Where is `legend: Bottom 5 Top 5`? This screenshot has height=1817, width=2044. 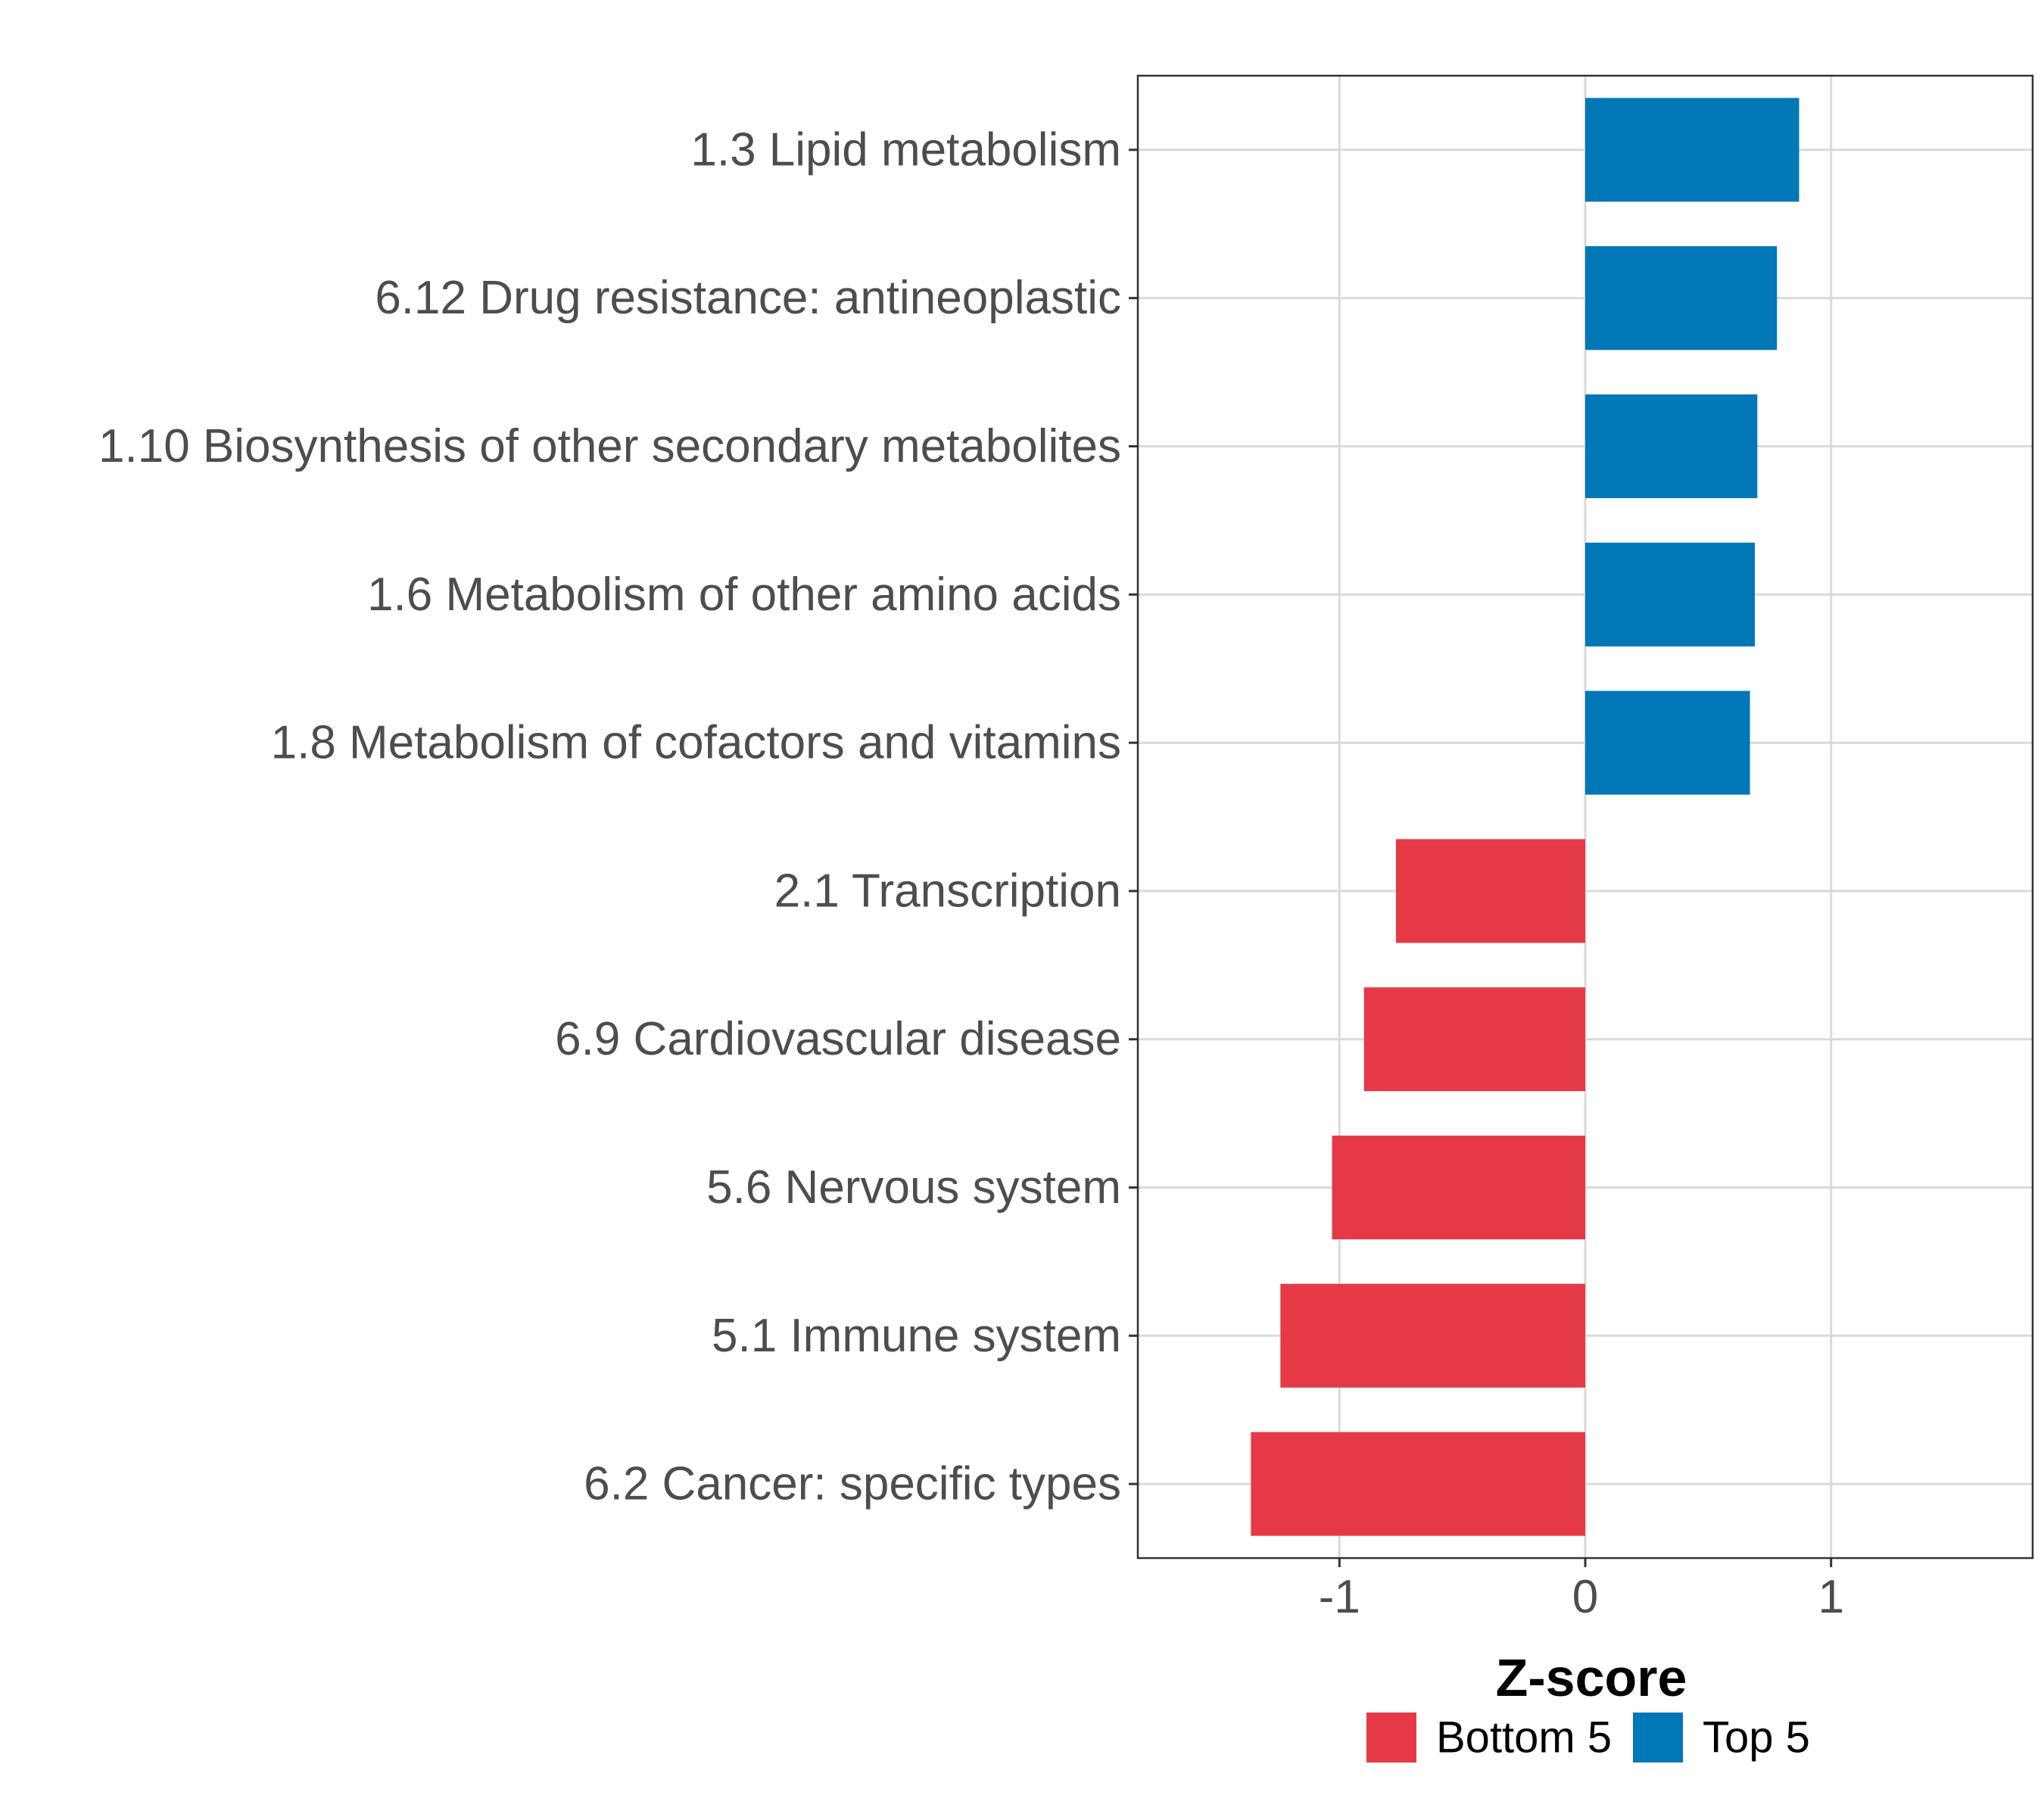 legend: Bottom 5 Top 5 is located at coordinates (1588, 1737).